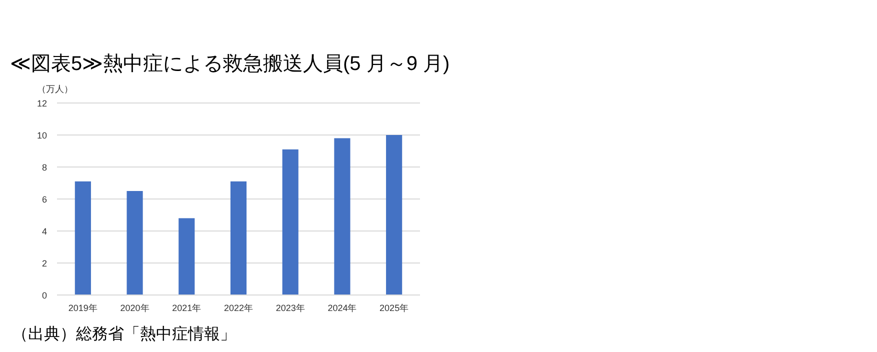 The image size is (877, 352). What do you see at coordinates (187, 308) in the screenshot?
I see `x-tick-label: 2021年` at bounding box center [187, 308].